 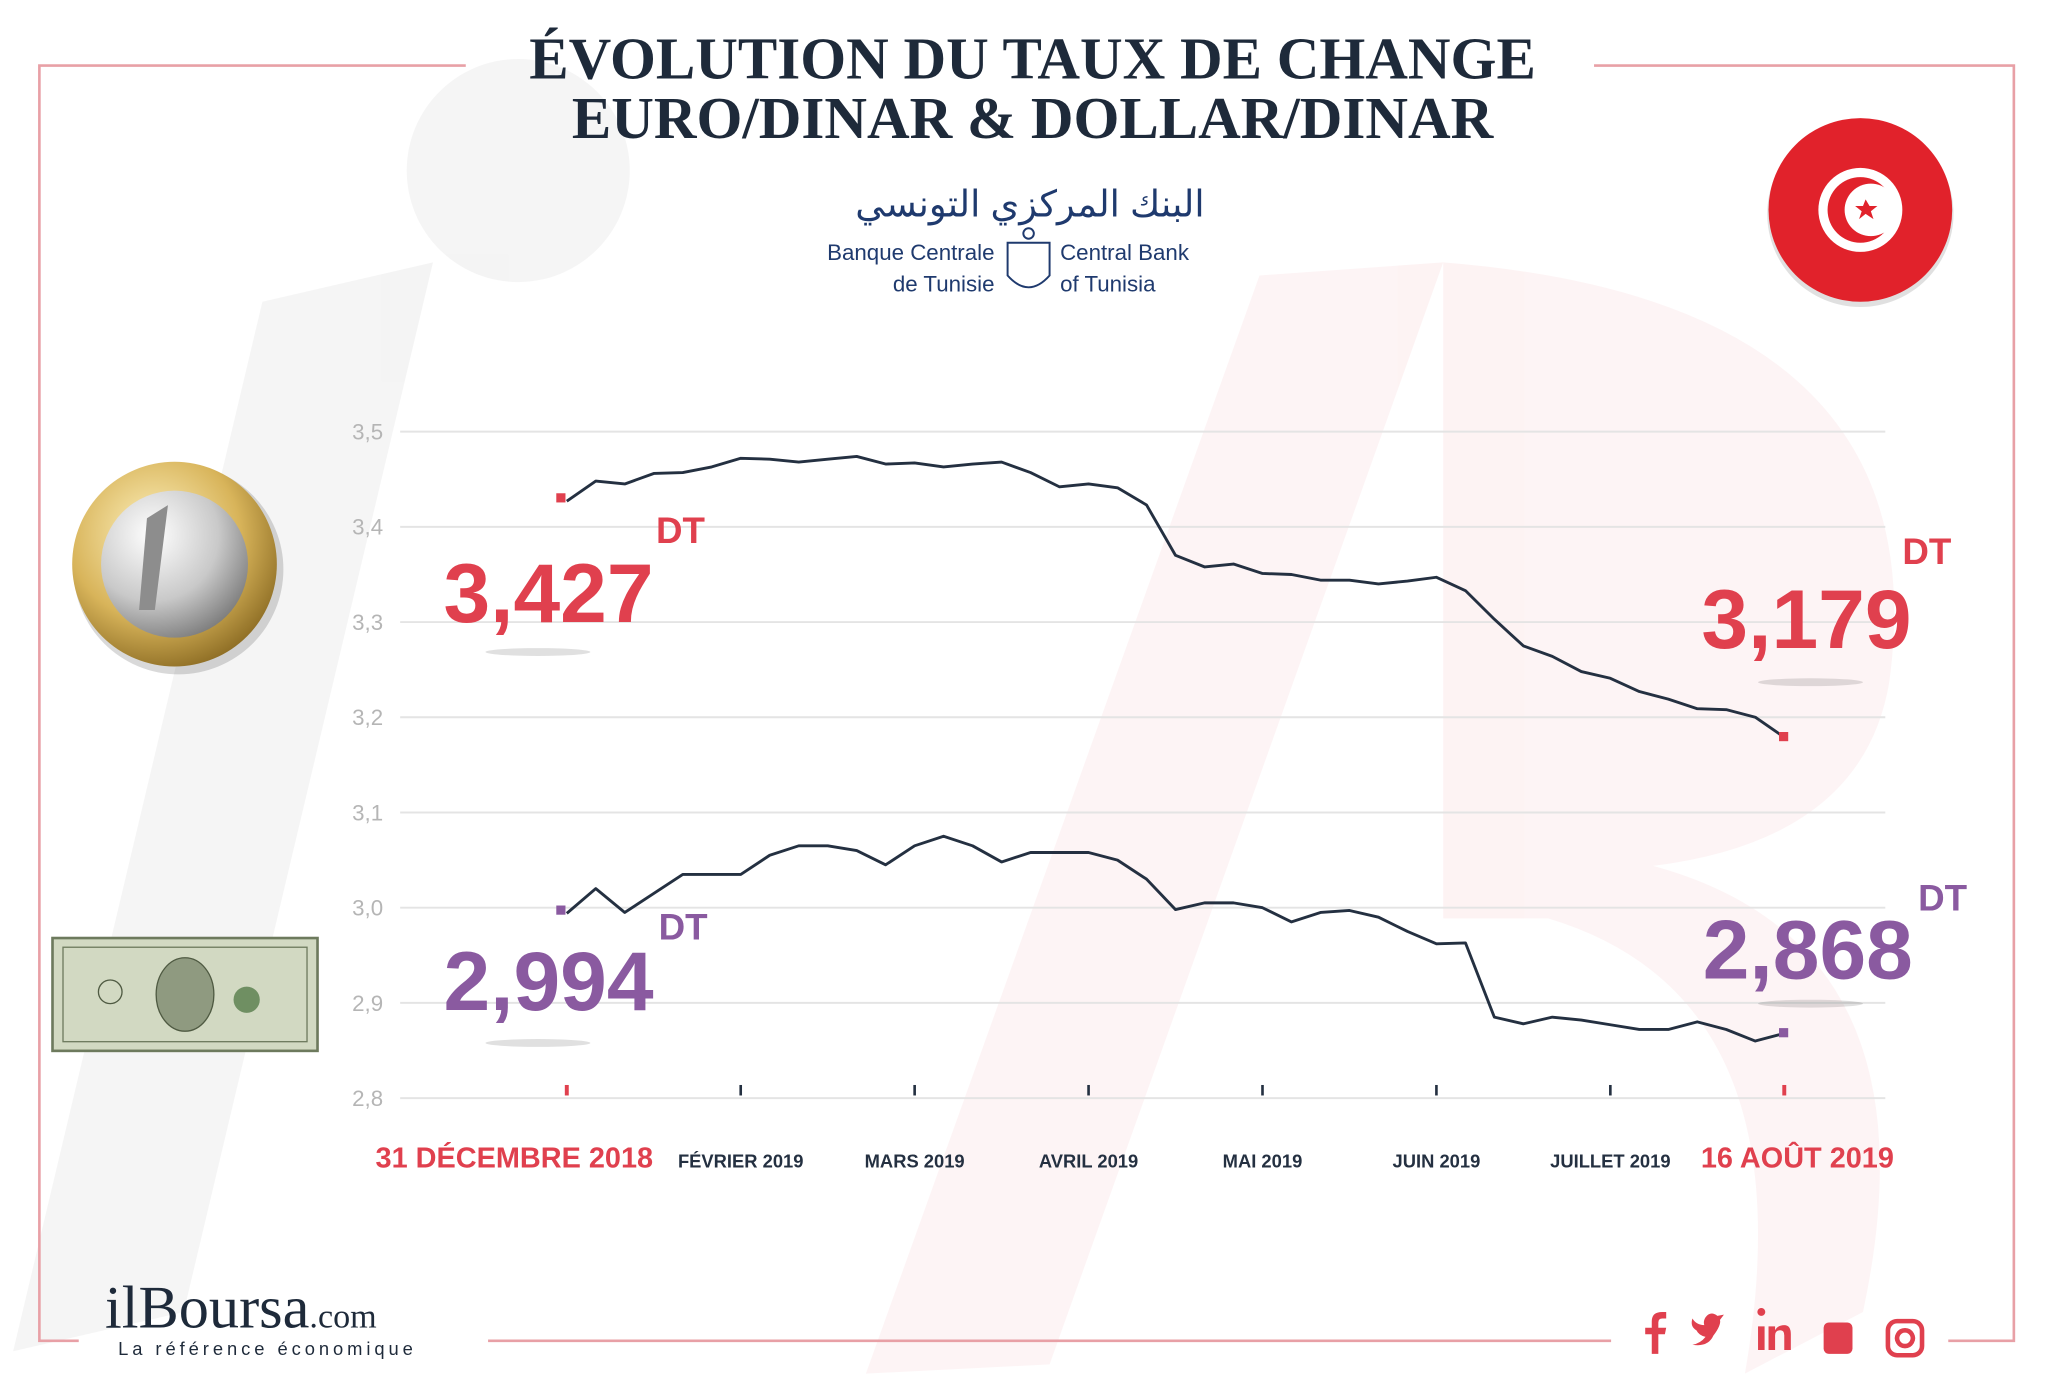 I want to click on y-tick-label: 3,2, so click(x=367, y=717).